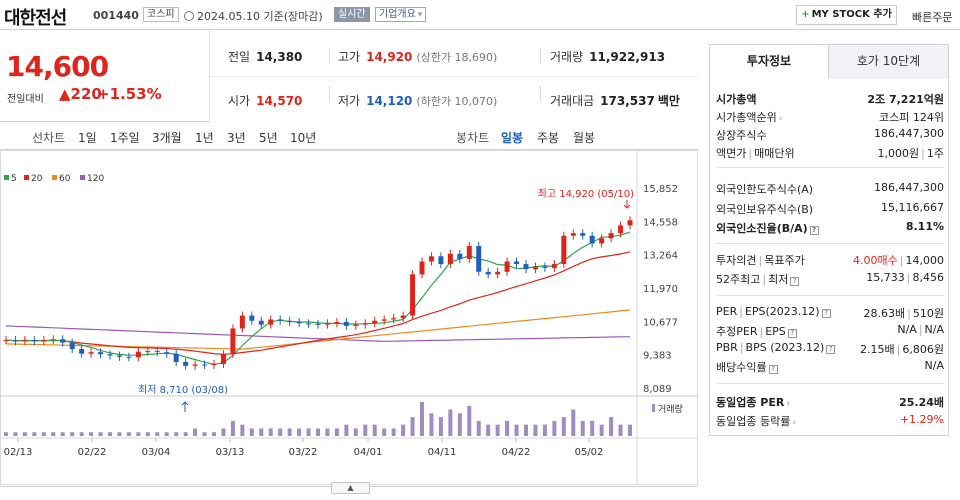  What do you see at coordinates (167, 138) in the screenshot?
I see `period-3m: 3개월` at bounding box center [167, 138].